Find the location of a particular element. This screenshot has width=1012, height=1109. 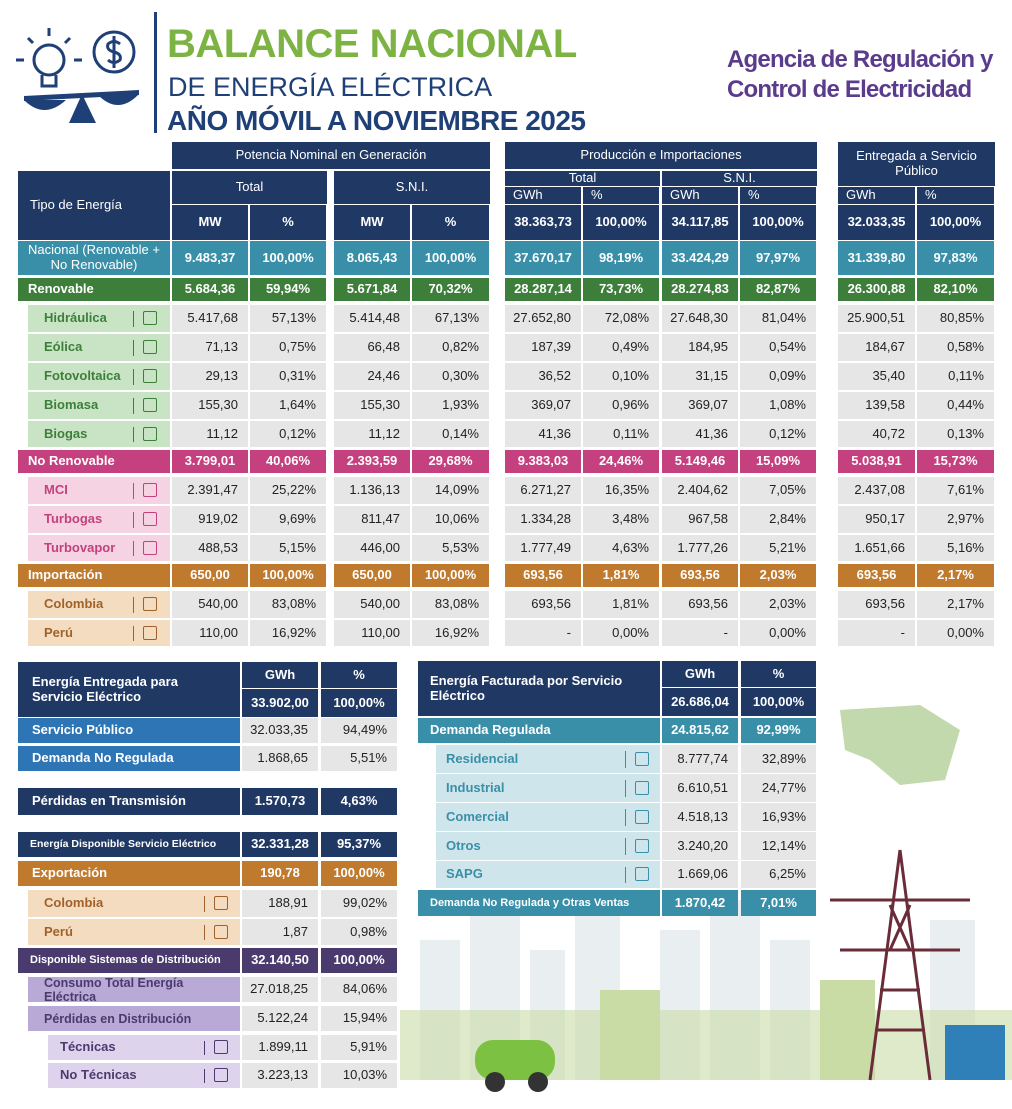

title: BALANCE NACIONAL is located at coordinates (372, 44).